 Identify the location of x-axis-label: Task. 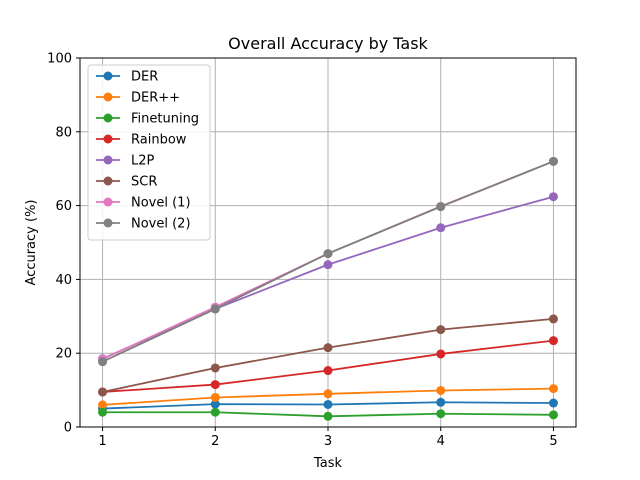
(328, 463).